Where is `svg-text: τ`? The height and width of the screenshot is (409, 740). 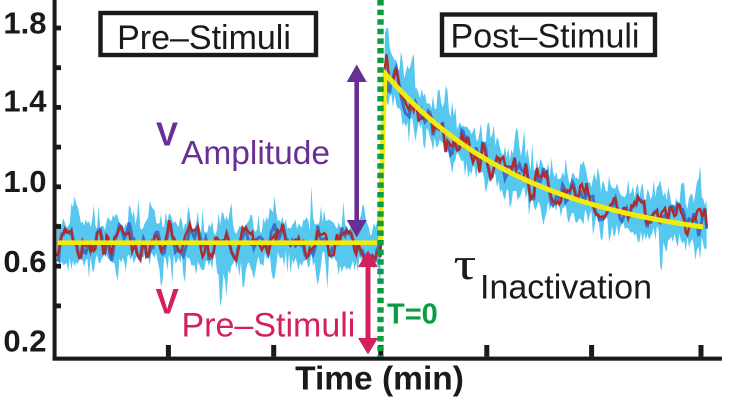 svg-text: τ is located at coordinates (465, 264).